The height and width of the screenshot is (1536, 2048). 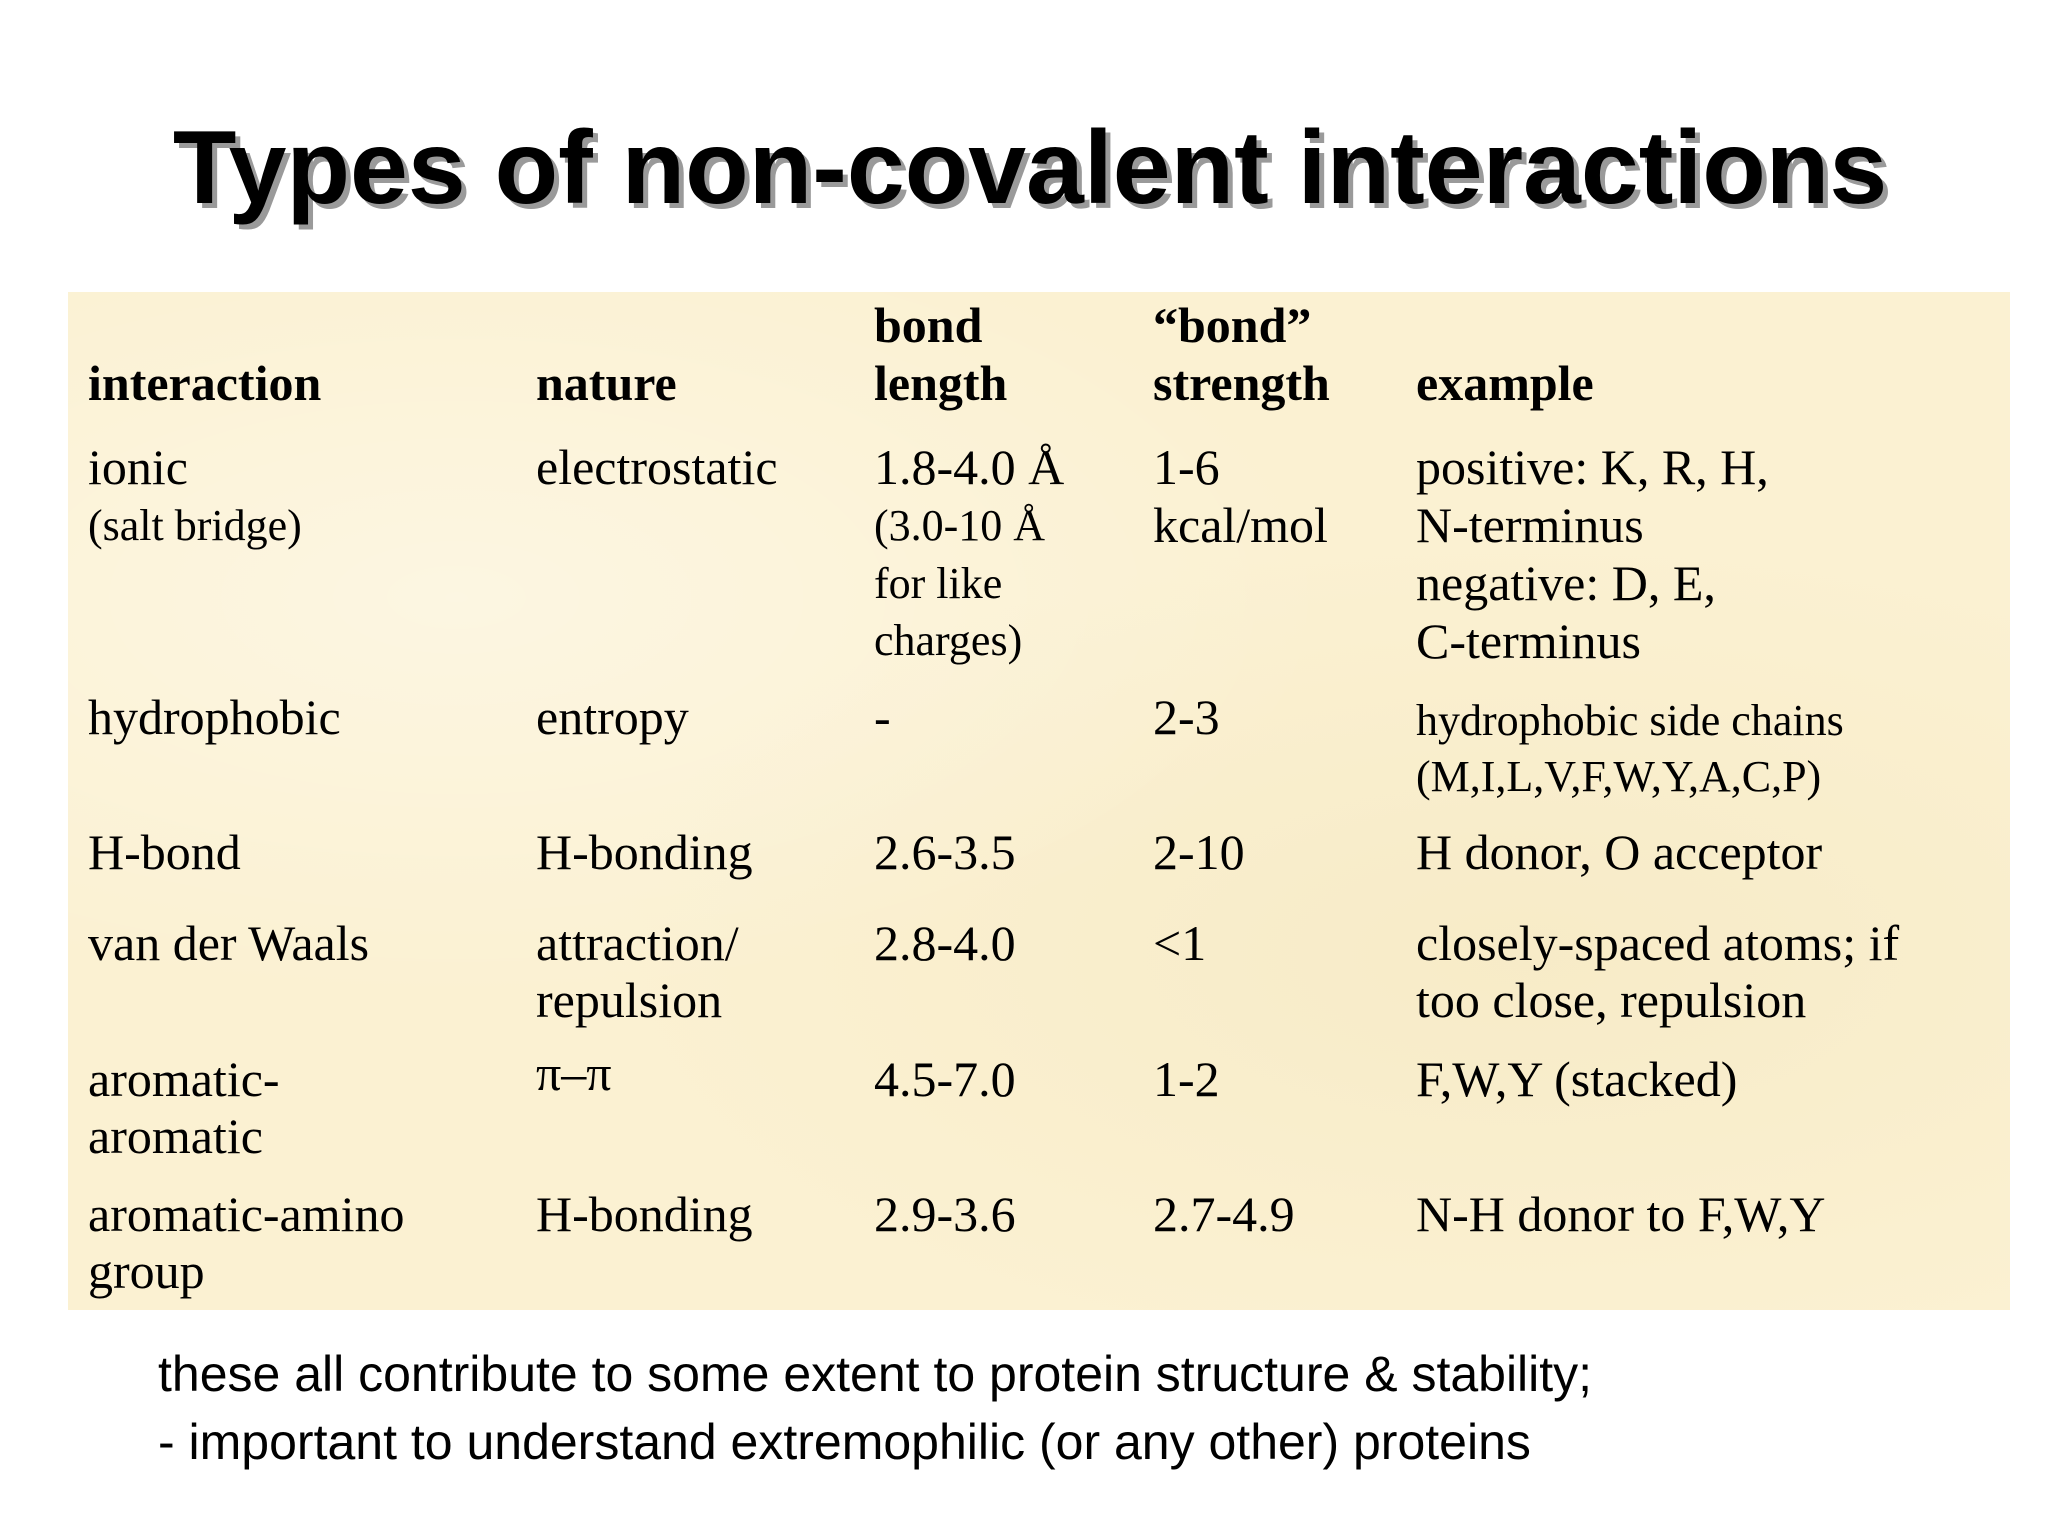 What do you see at coordinates (214, 717) in the screenshot?
I see `row-hydrophobic-interaction: hydrophobic` at bounding box center [214, 717].